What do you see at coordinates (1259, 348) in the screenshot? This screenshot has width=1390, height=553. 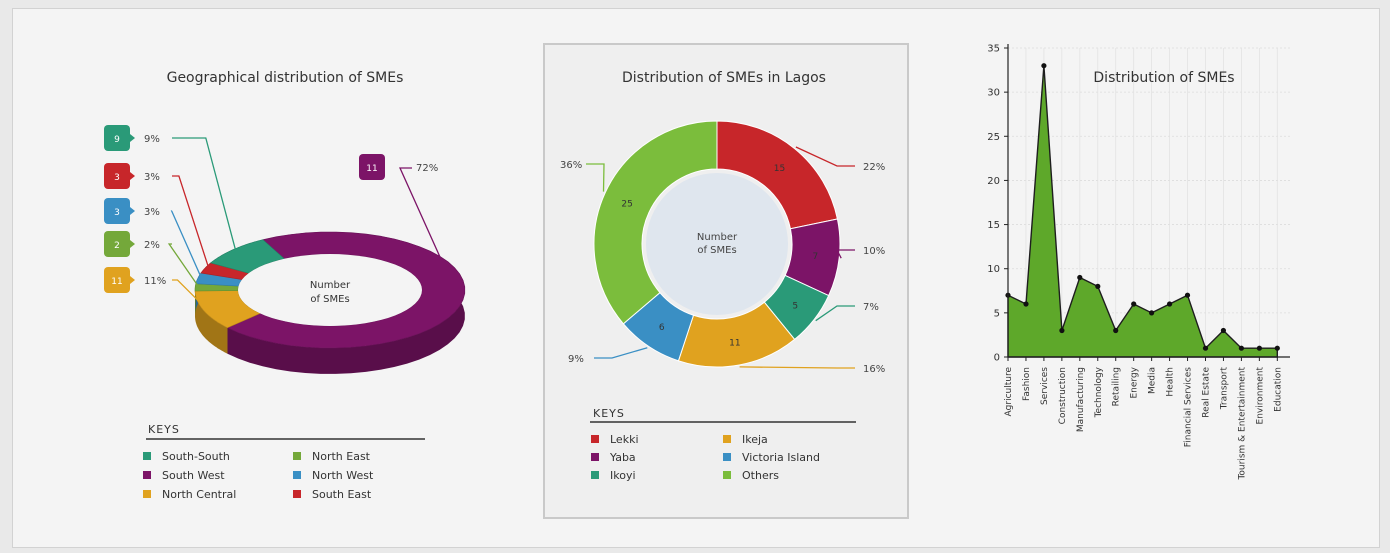 I see `sectors-point-environment` at bounding box center [1259, 348].